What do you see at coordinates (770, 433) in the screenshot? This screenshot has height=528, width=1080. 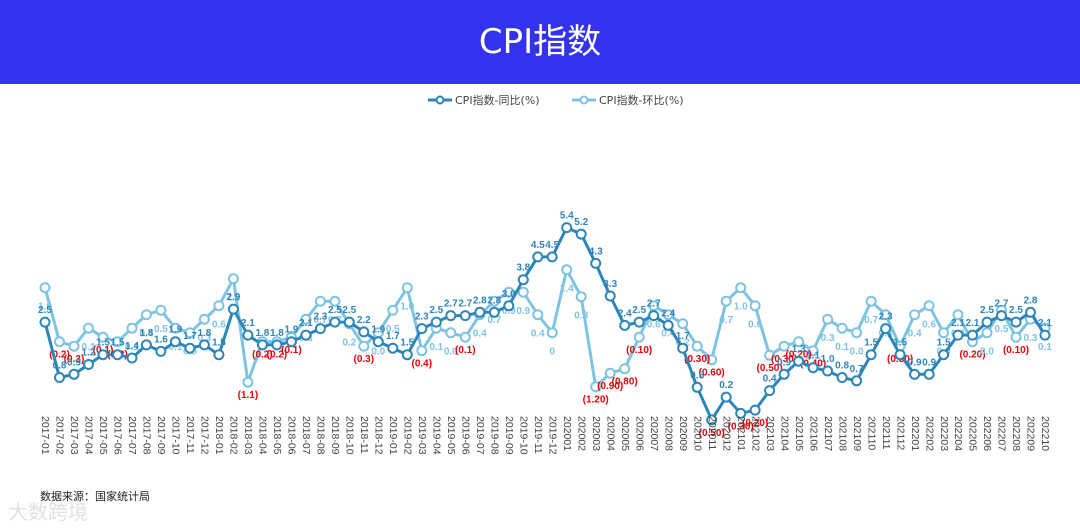 I see `x-tick-label: 202103` at bounding box center [770, 433].